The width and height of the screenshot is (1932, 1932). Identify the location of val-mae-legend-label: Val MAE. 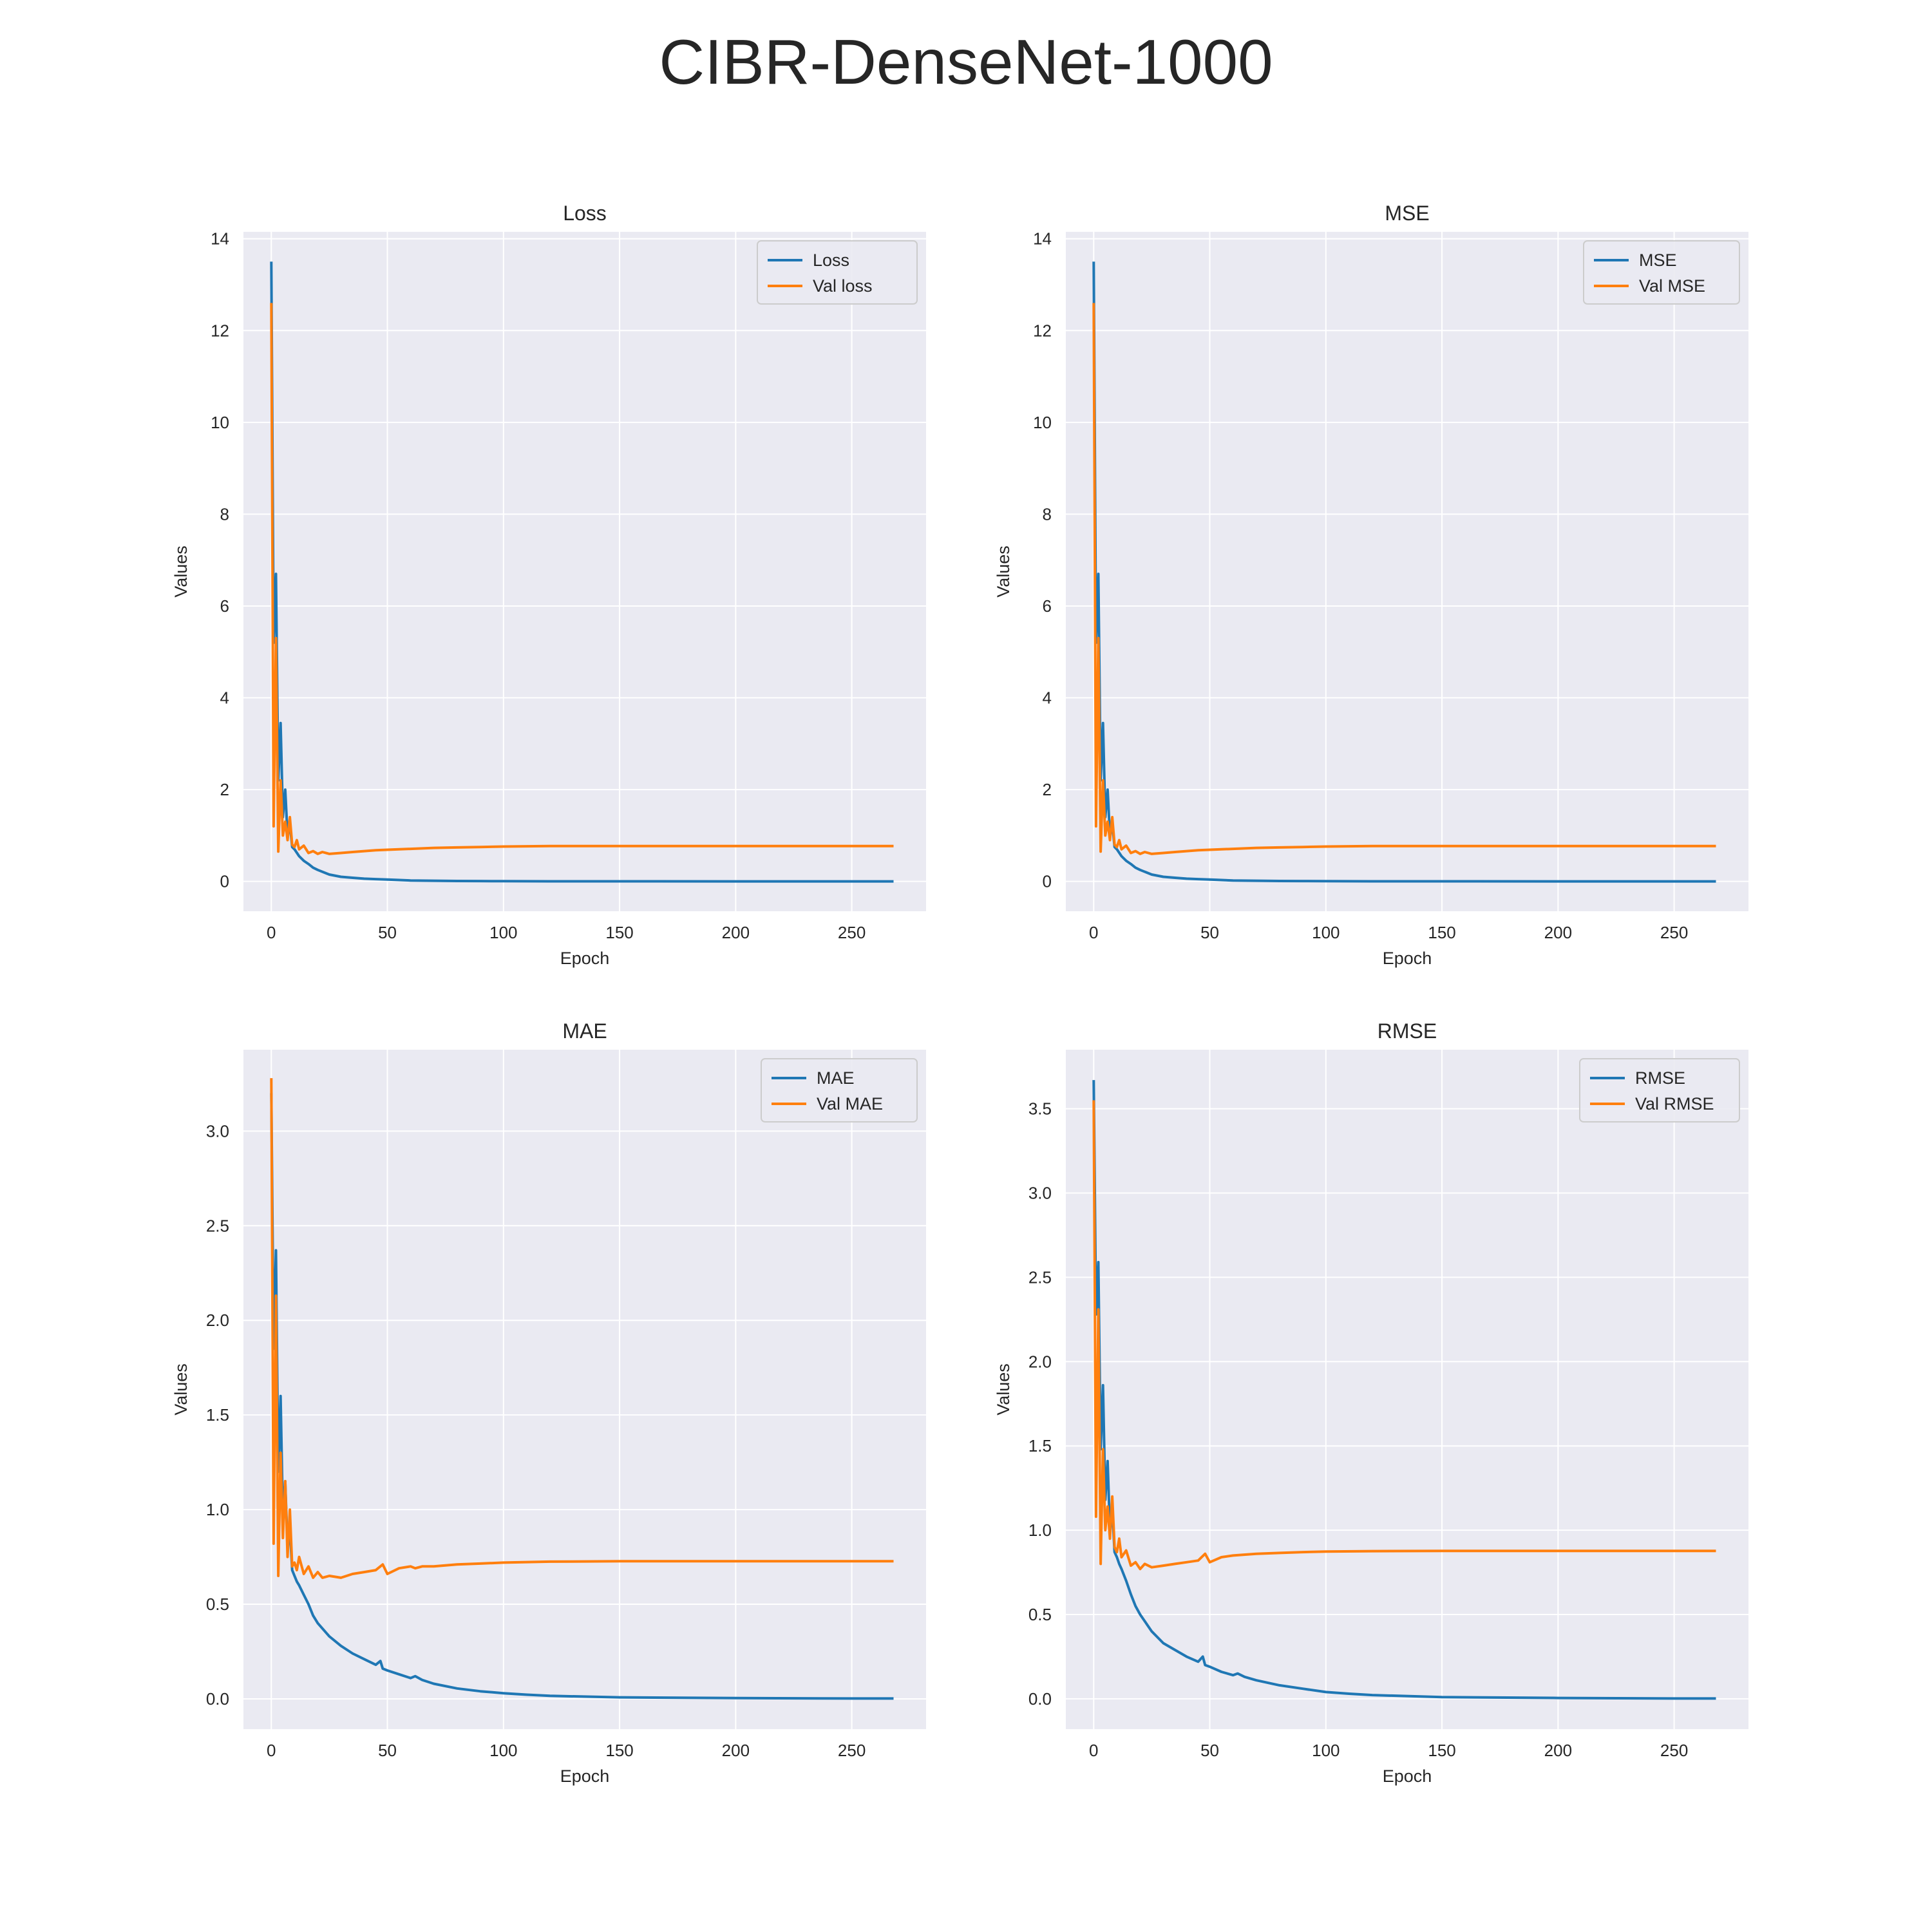
(850, 1103).